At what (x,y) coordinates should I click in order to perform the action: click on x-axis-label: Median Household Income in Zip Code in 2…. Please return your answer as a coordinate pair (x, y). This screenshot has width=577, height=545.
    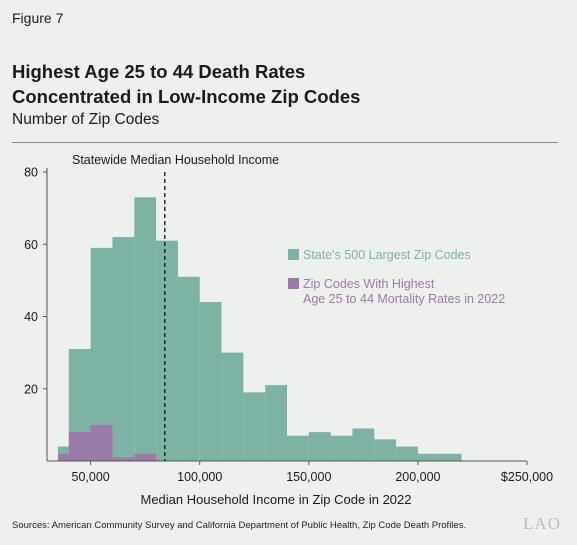
    Looking at the image, I should click on (275, 499).